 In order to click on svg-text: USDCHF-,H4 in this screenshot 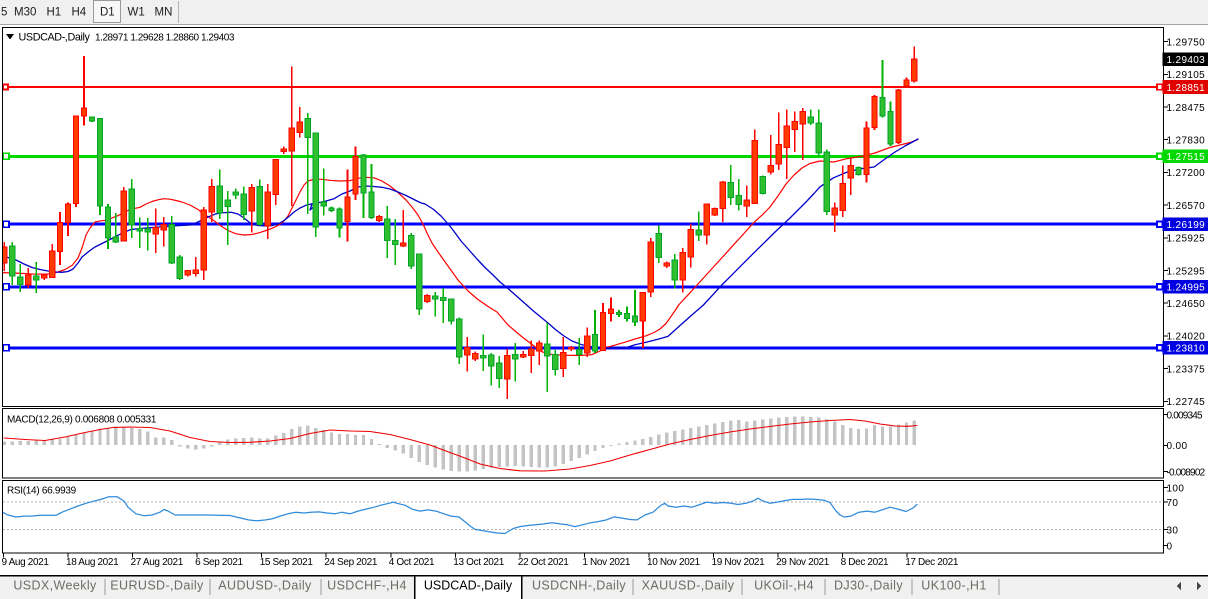, I will do `click(367, 586)`.